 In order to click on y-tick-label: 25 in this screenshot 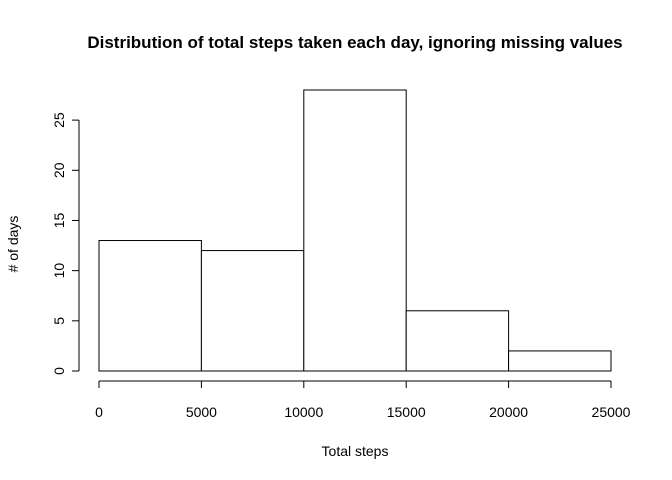, I will do `click(59, 120)`.